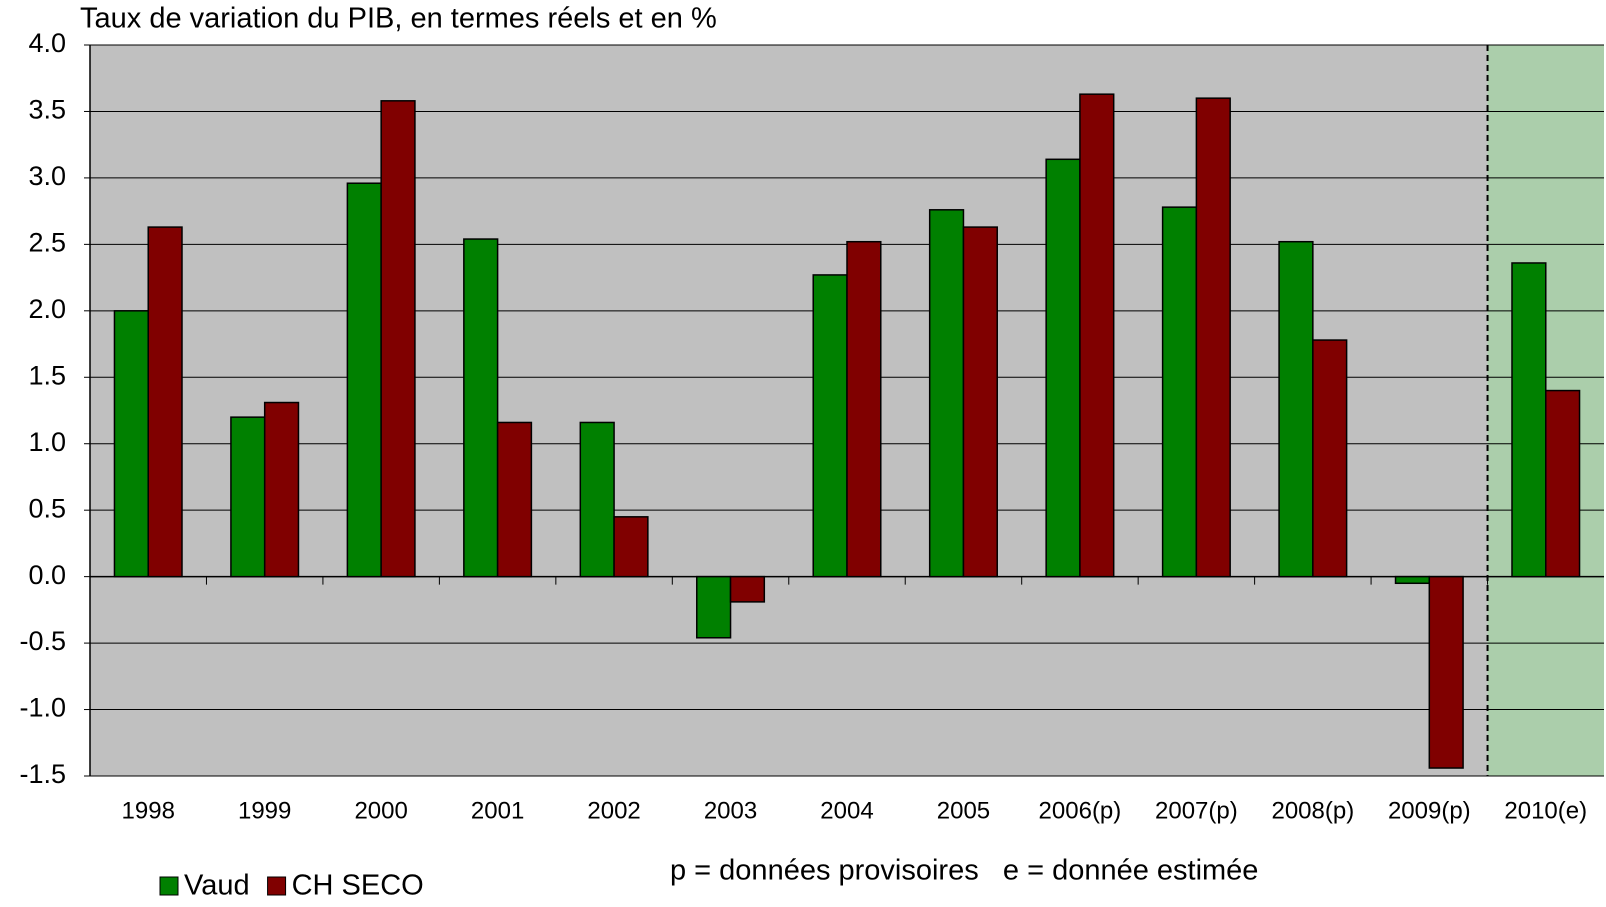 Image resolution: width=1606 pixels, height=907 pixels. Describe the element at coordinates (42, 641) in the screenshot. I see `y-tick-label: -0.5` at that location.